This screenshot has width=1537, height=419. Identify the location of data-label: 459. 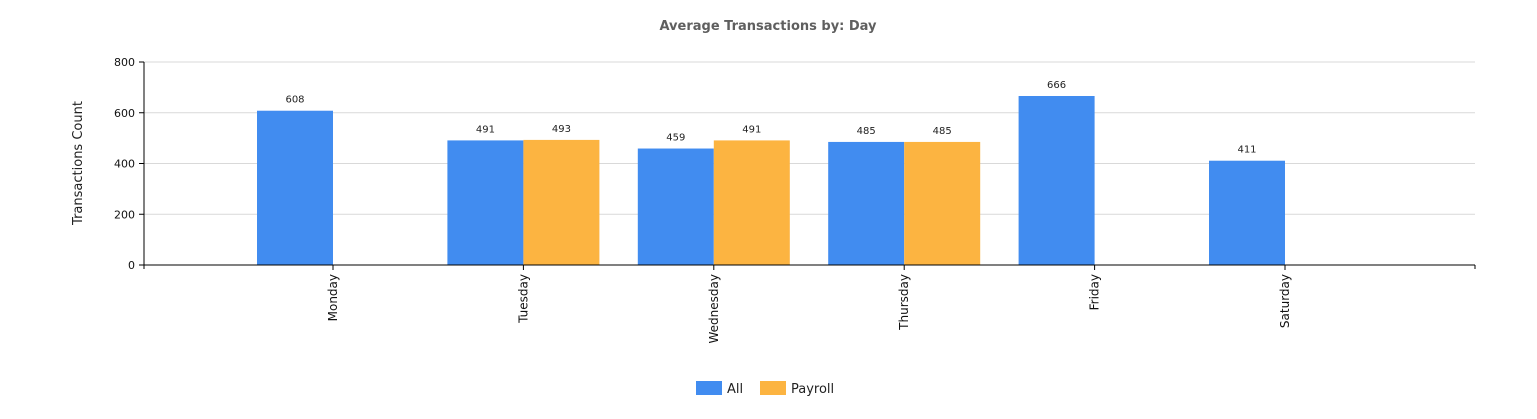
(675, 138).